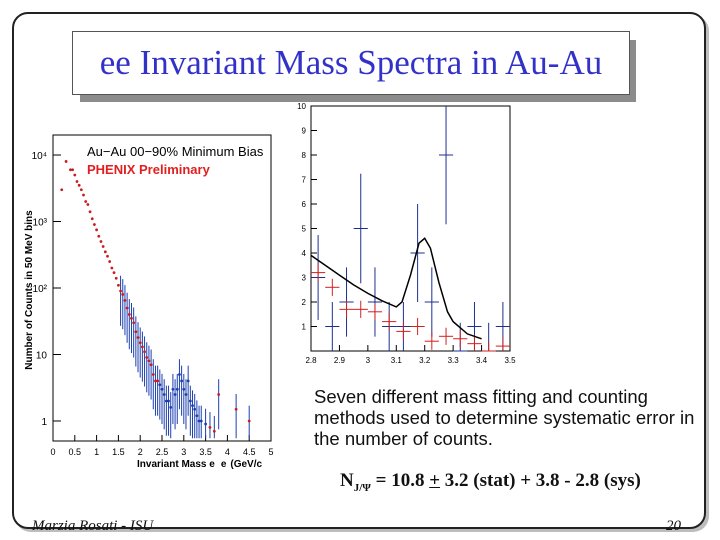 The width and height of the screenshot is (720, 540). What do you see at coordinates (304, 253) in the screenshot?
I see `right-y-tick-label: 4` at bounding box center [304, 253].